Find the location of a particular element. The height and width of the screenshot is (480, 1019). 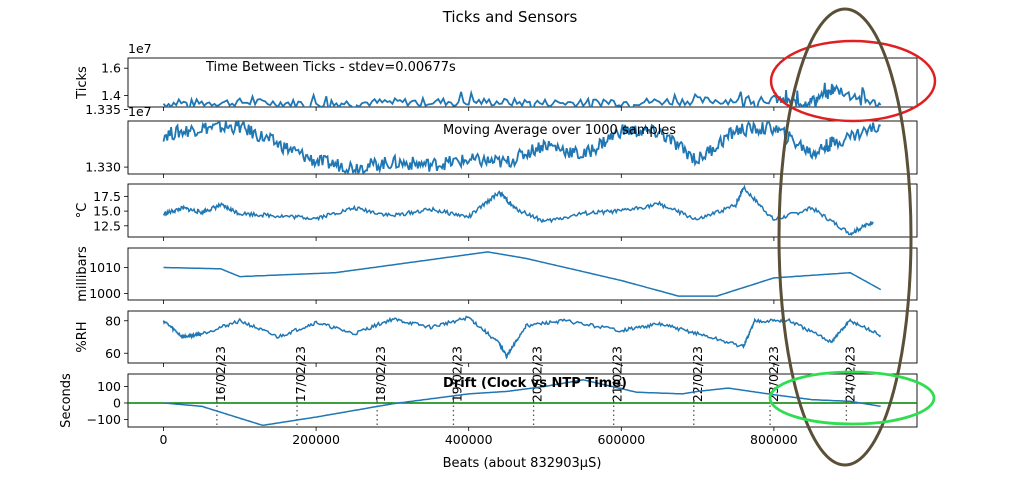

date-marker-label: 24/02/23 is located at coordinates (849, 374).